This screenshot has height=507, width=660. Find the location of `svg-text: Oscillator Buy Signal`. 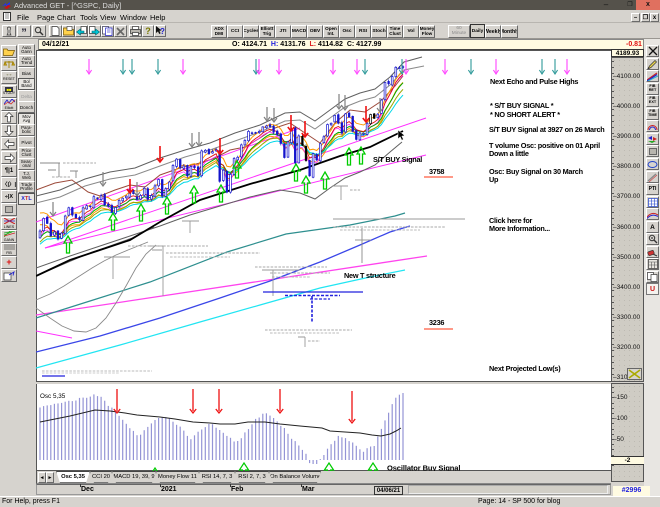

svg-text: Oscillator Buy Signal is located at coordinates (423, 468).